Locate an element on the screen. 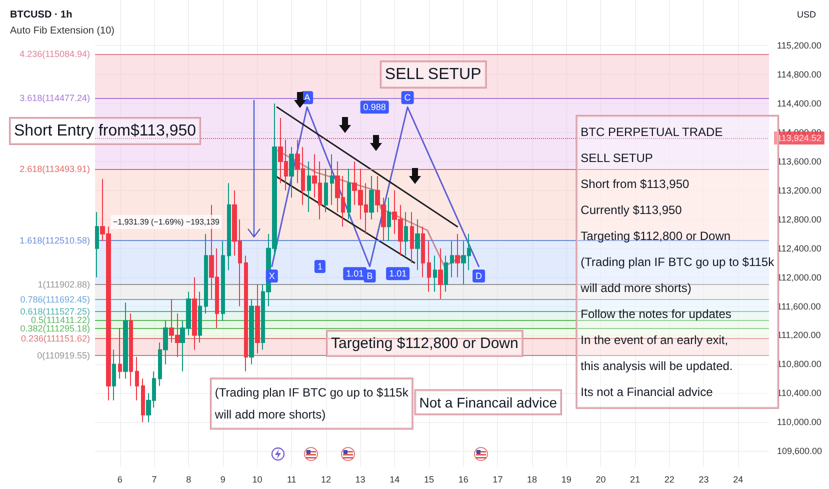  x-tick-label: 22 is located at coordinates (669, 479).